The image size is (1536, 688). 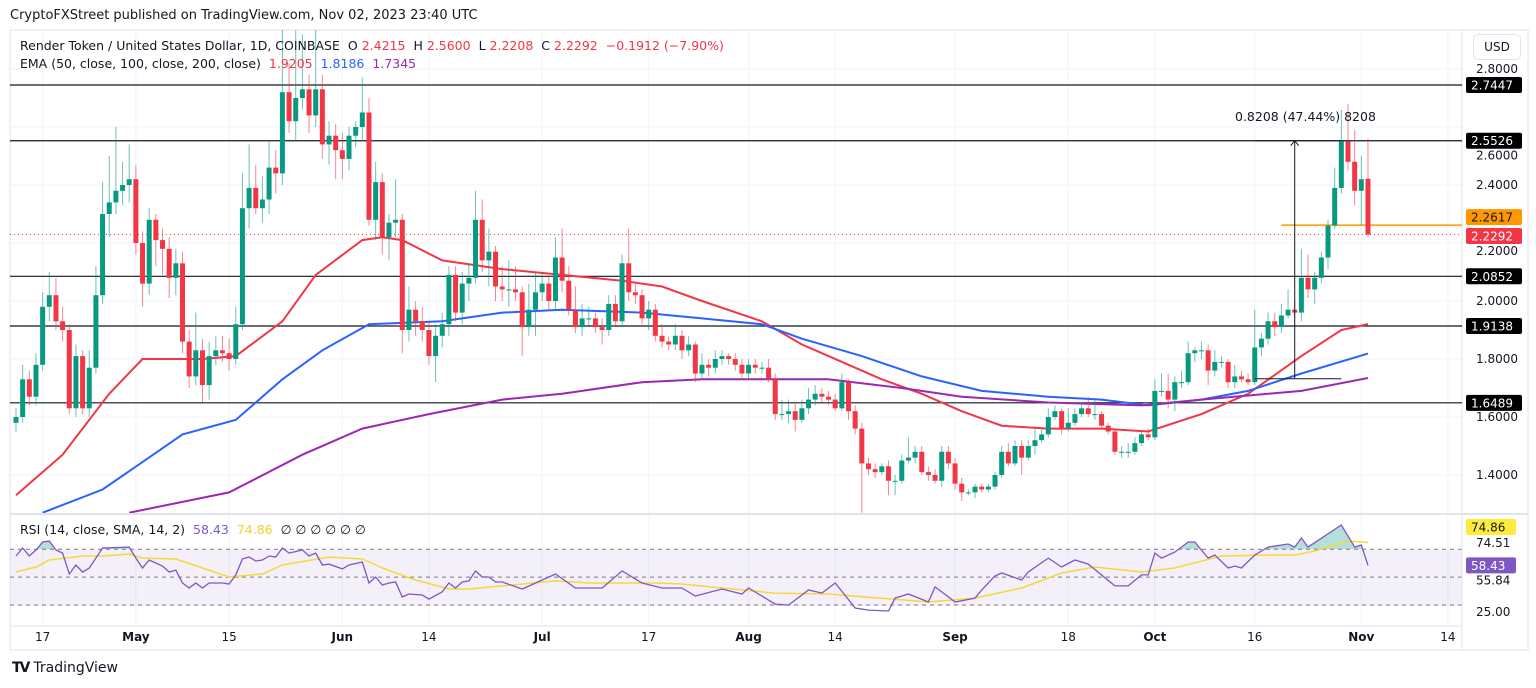 What do you see at coordinates (692, 568) in the screenshot?
I see `rsi-lines` at bounding box center [692, 568].